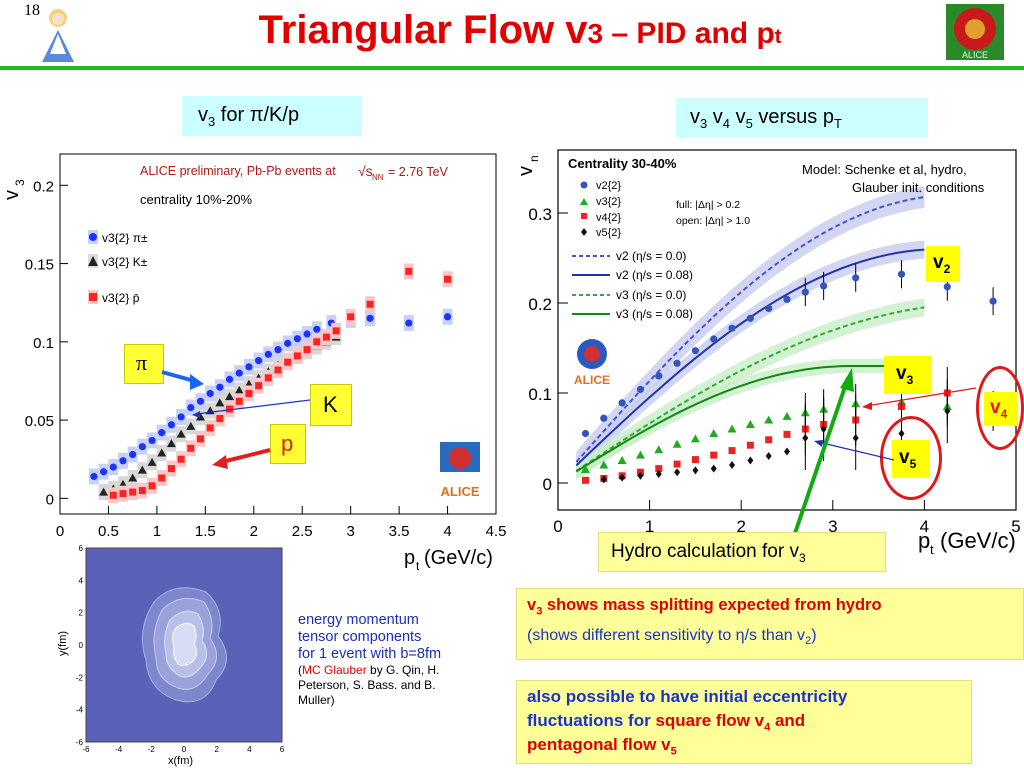 The image size is (1024, 768). What do you see at coordinates (534, 158) in the screenshot?
I see `svg-text: n` at bounding box center [534, 158].